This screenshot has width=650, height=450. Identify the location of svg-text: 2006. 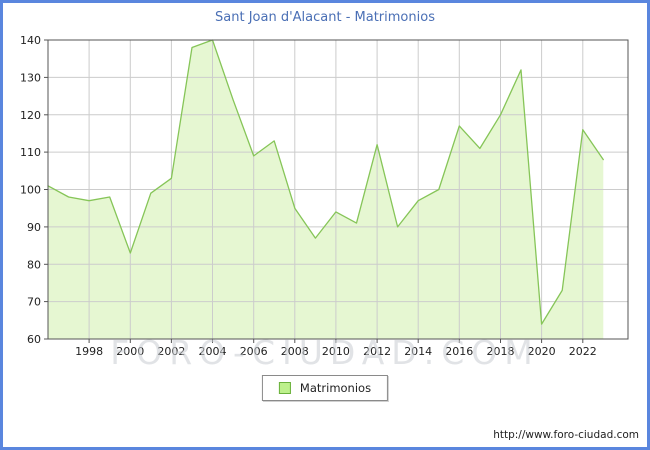
(254, 351).